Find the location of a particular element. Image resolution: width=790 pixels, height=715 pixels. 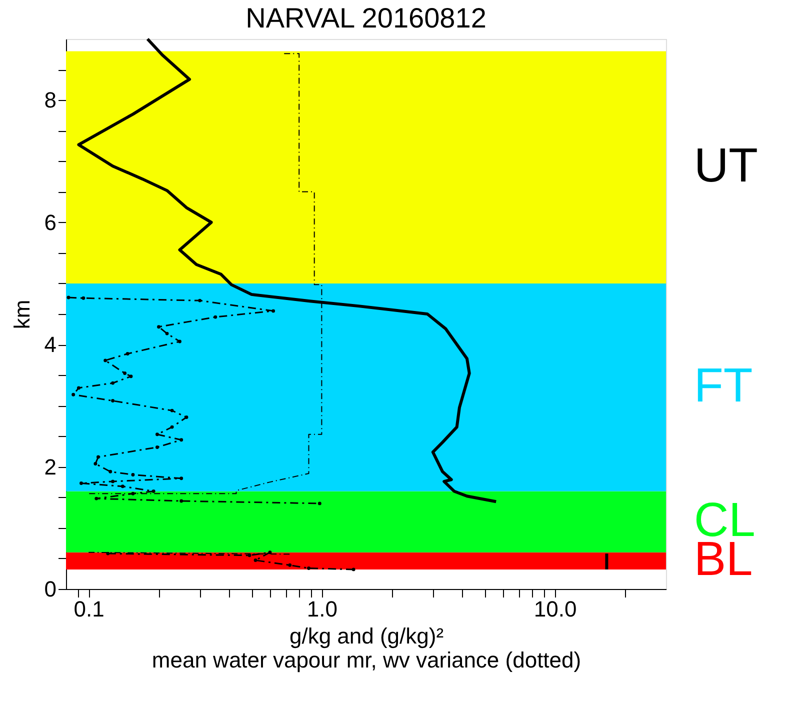

x-tick-label: 0.1 is located at coordinates (89, 609).